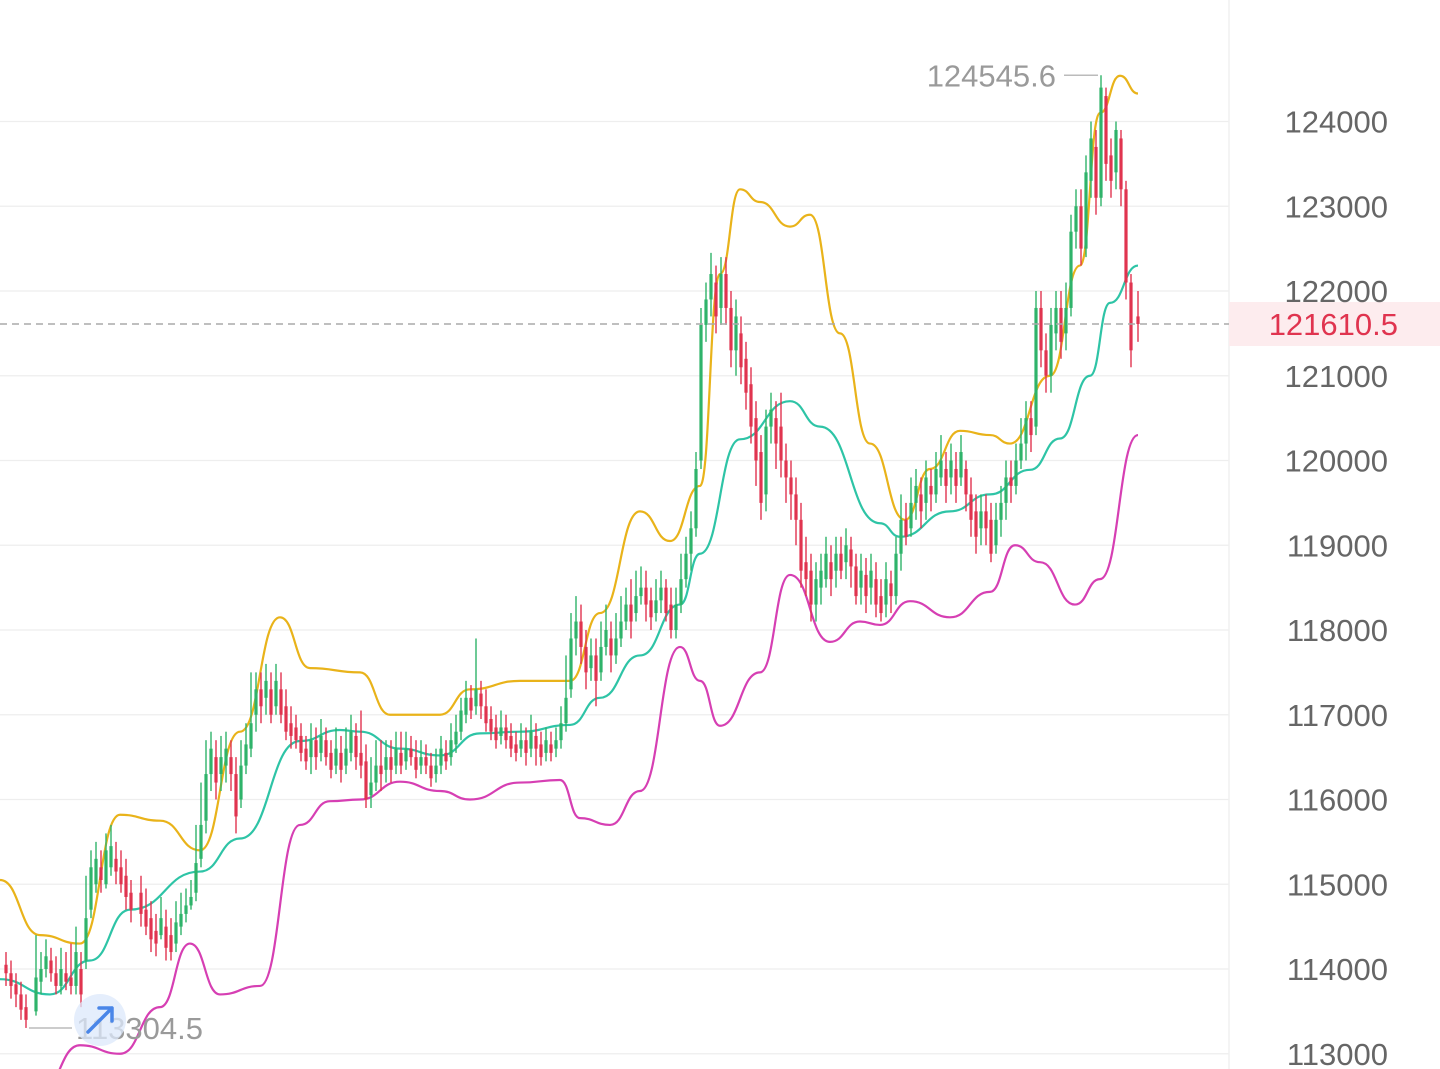 The height and width of the screenshot is (1069, 1440). What do you see at coordinates (1337, 969) in the screenshot?
I see `y-tick-label: 114000` at bounding box center [1337, 969].